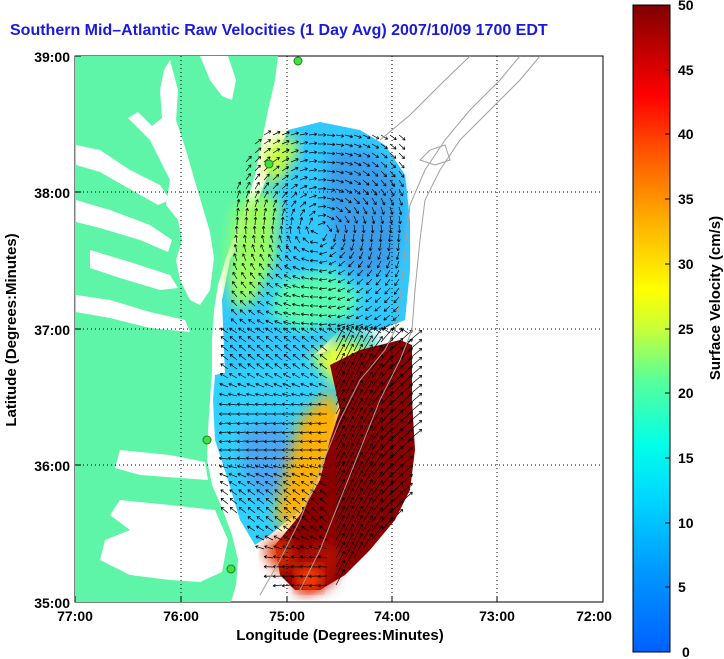  I want to click on x-tick-label: 75:00, so click(287, 616).